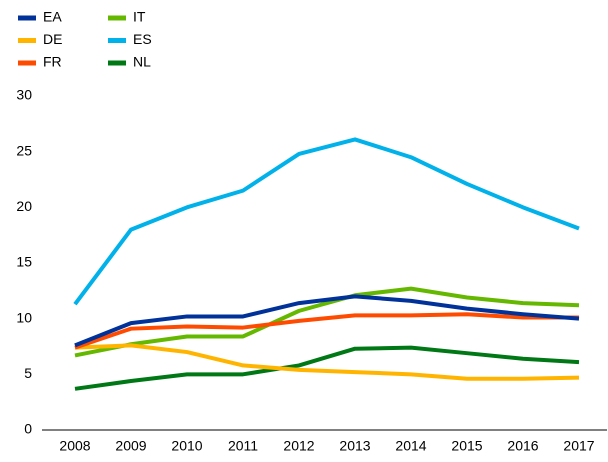 This screenshot has width=608, height=462. I want to click on x-tick-label: 2008, so click(74, 446).